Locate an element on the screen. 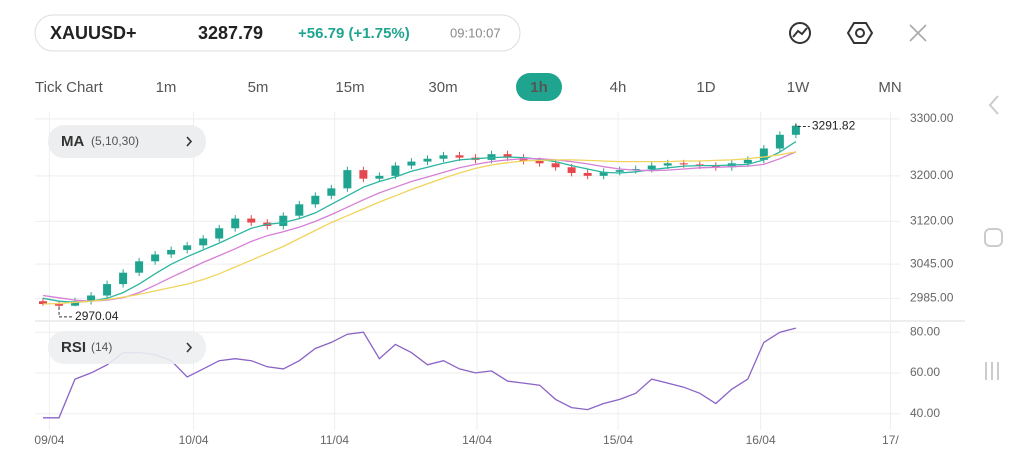 Image resolution: width=1024 pixels, height=473 pixels. y-tick-label: 3300.00 is located at coordinates (932, 118).